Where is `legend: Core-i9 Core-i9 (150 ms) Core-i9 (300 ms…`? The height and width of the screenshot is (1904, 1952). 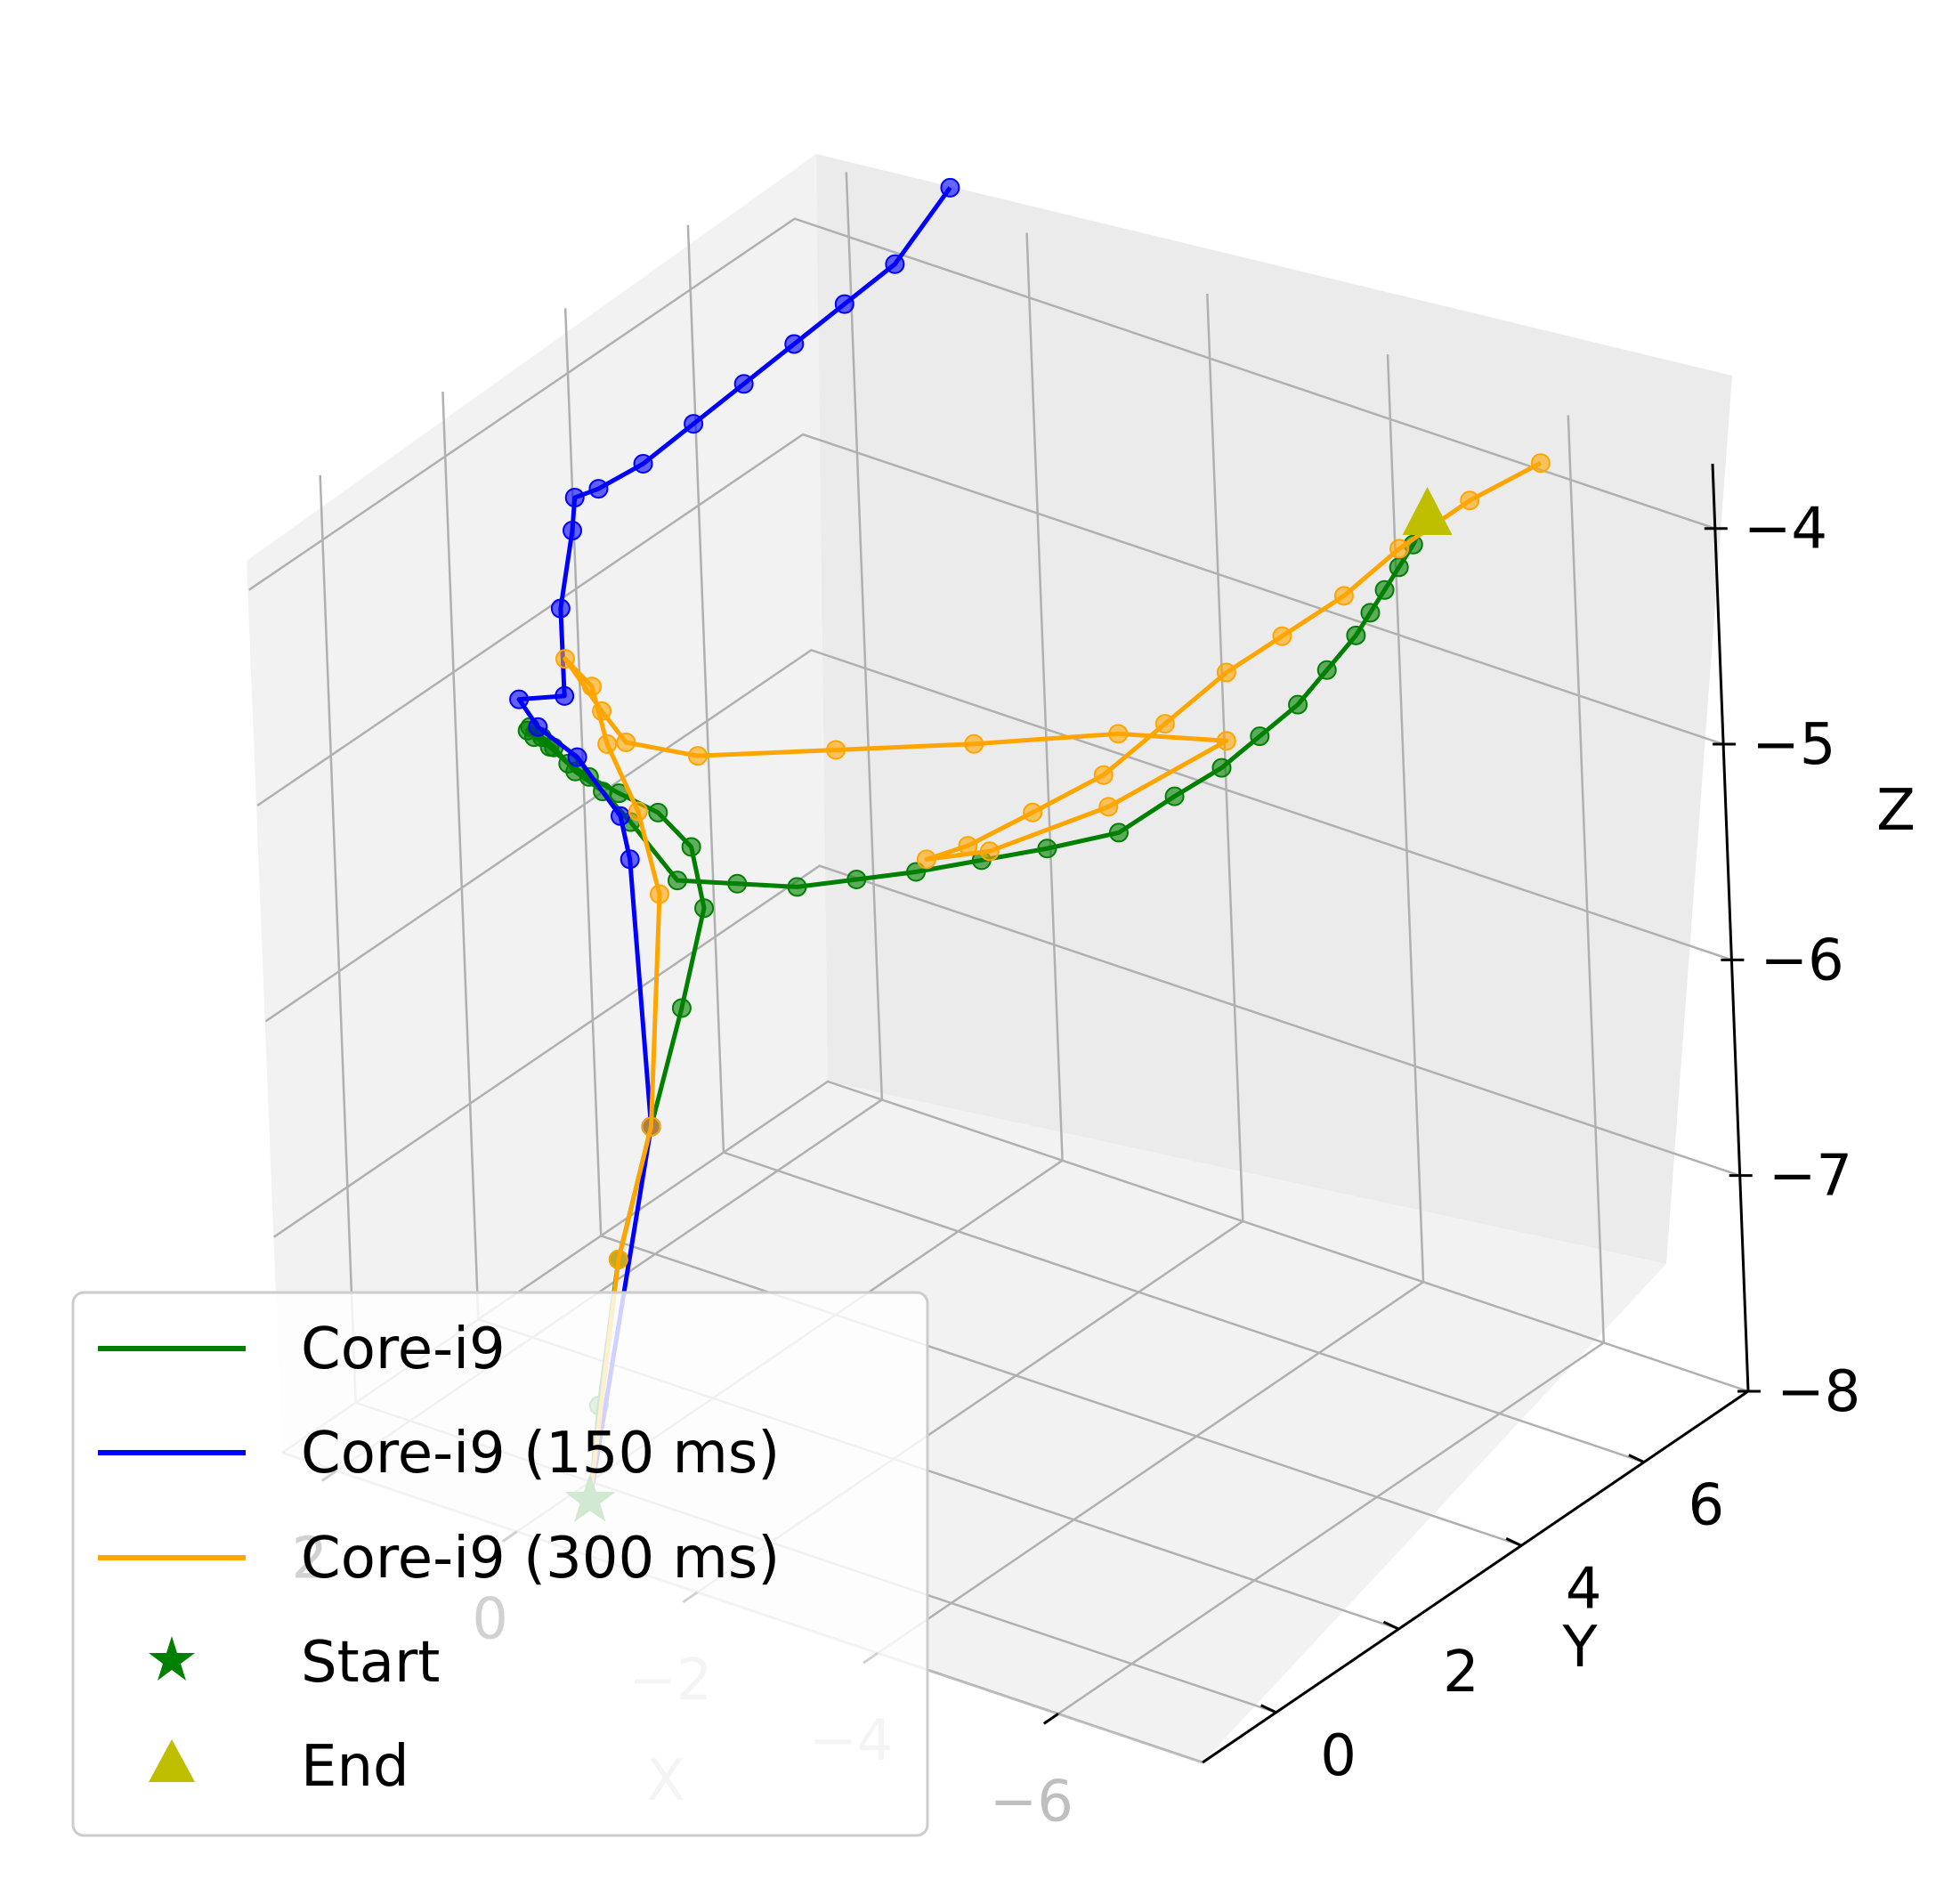 legend: Core-i9 Core-i9 (150 ms) Core-i9 (300 ms… is located at coordinates (500, 1564).